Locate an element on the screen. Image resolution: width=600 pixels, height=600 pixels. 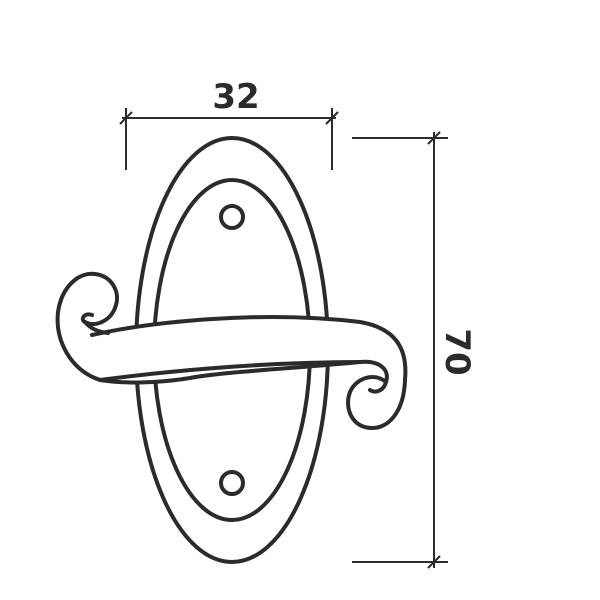
height-tick-top is located at coordinates (434, 138).